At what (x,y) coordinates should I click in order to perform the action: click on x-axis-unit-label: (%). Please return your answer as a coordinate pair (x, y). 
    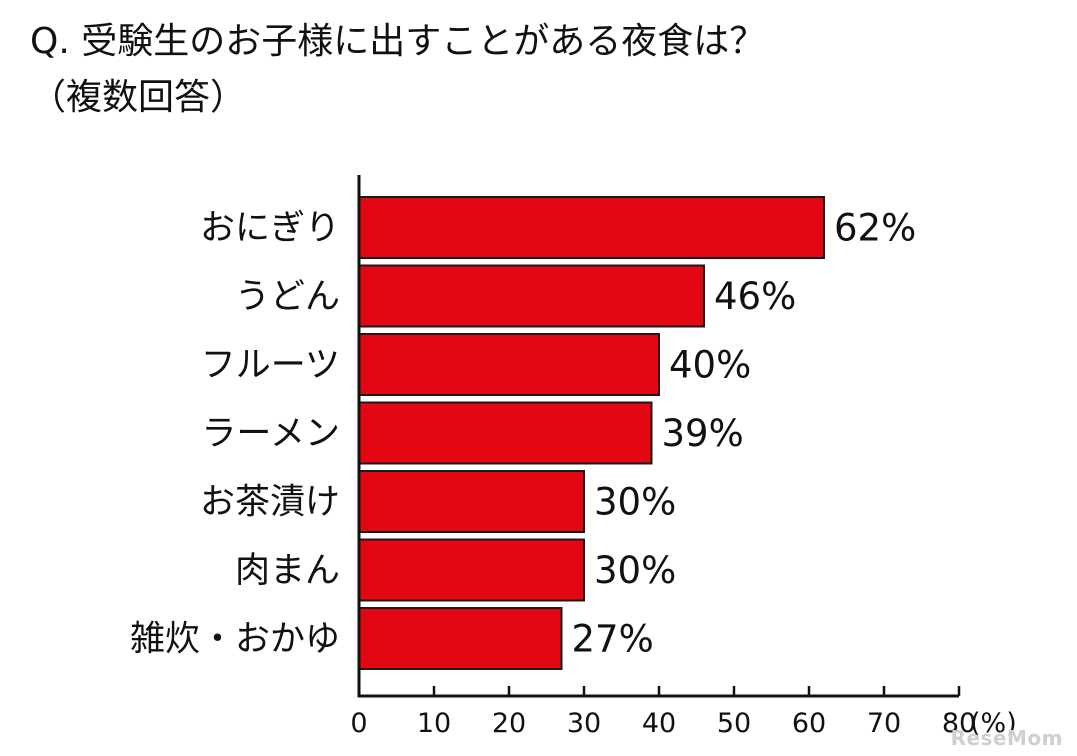
    Looking at the image, I should click on (993, 723).